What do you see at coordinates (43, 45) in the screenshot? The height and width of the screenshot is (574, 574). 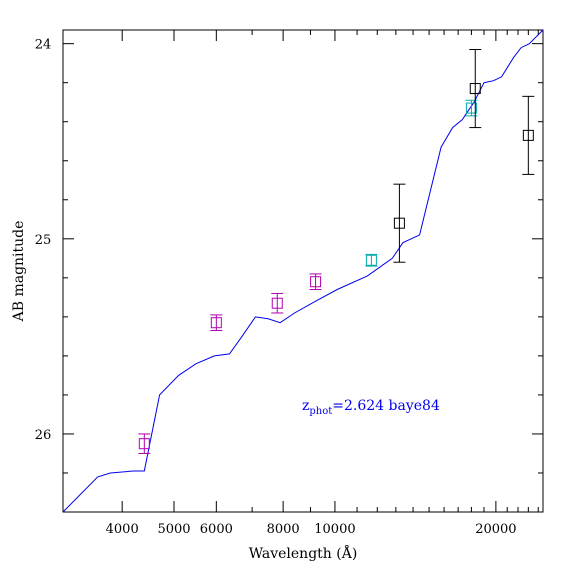 I see `y-tick-label: 24` at bounding box center [43, 45].